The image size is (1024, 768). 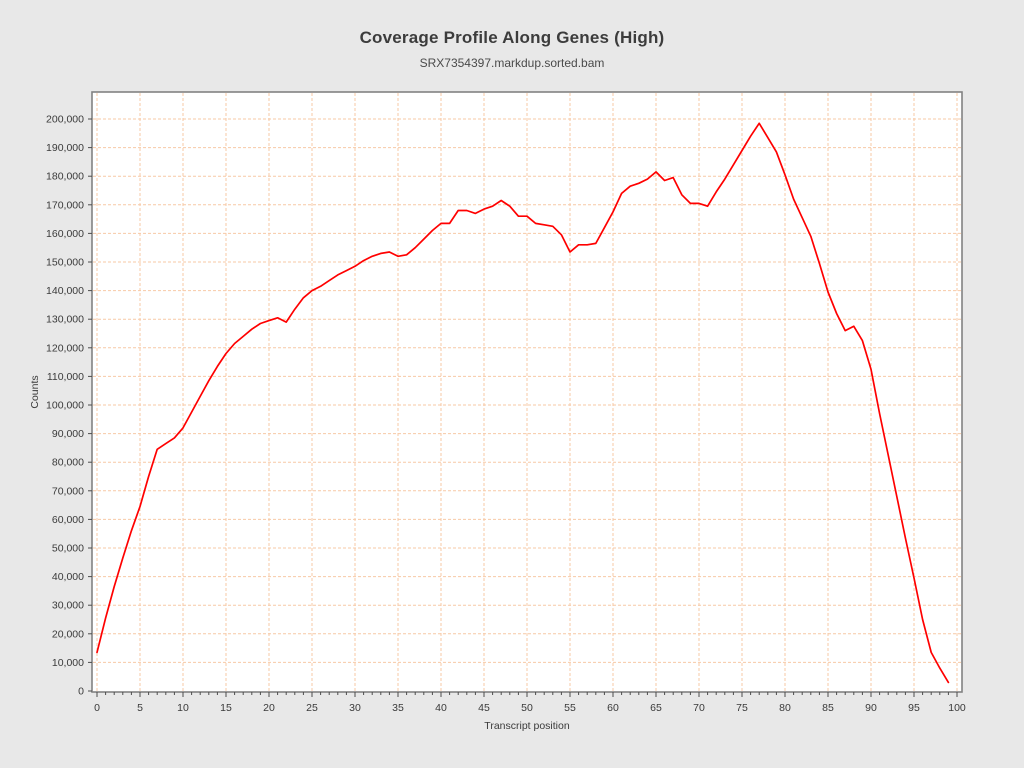 I want to click on y-tick-label: 40,000, so click(x=68, y=577).